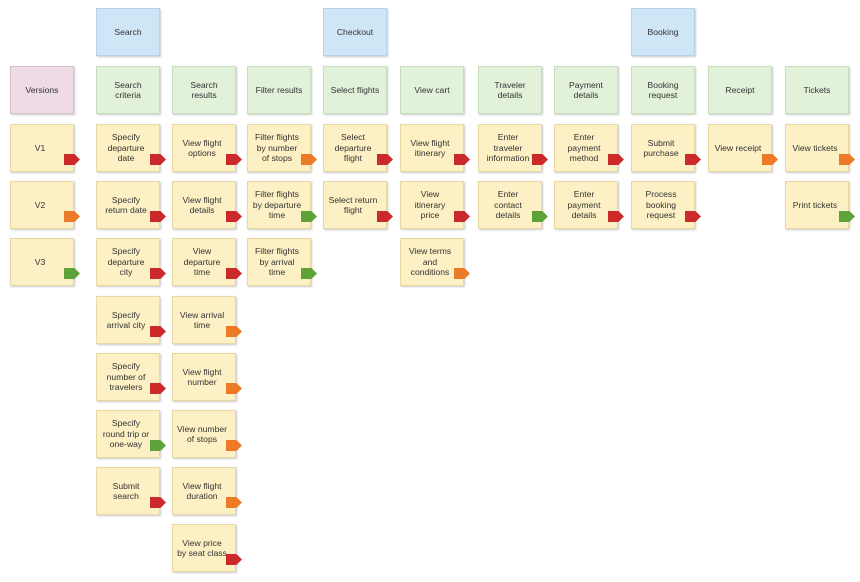  What do you see at coordinates (202, 377) in the screenshot?
I see `story-card-text: View flight number` at bounding box center [202, 377].